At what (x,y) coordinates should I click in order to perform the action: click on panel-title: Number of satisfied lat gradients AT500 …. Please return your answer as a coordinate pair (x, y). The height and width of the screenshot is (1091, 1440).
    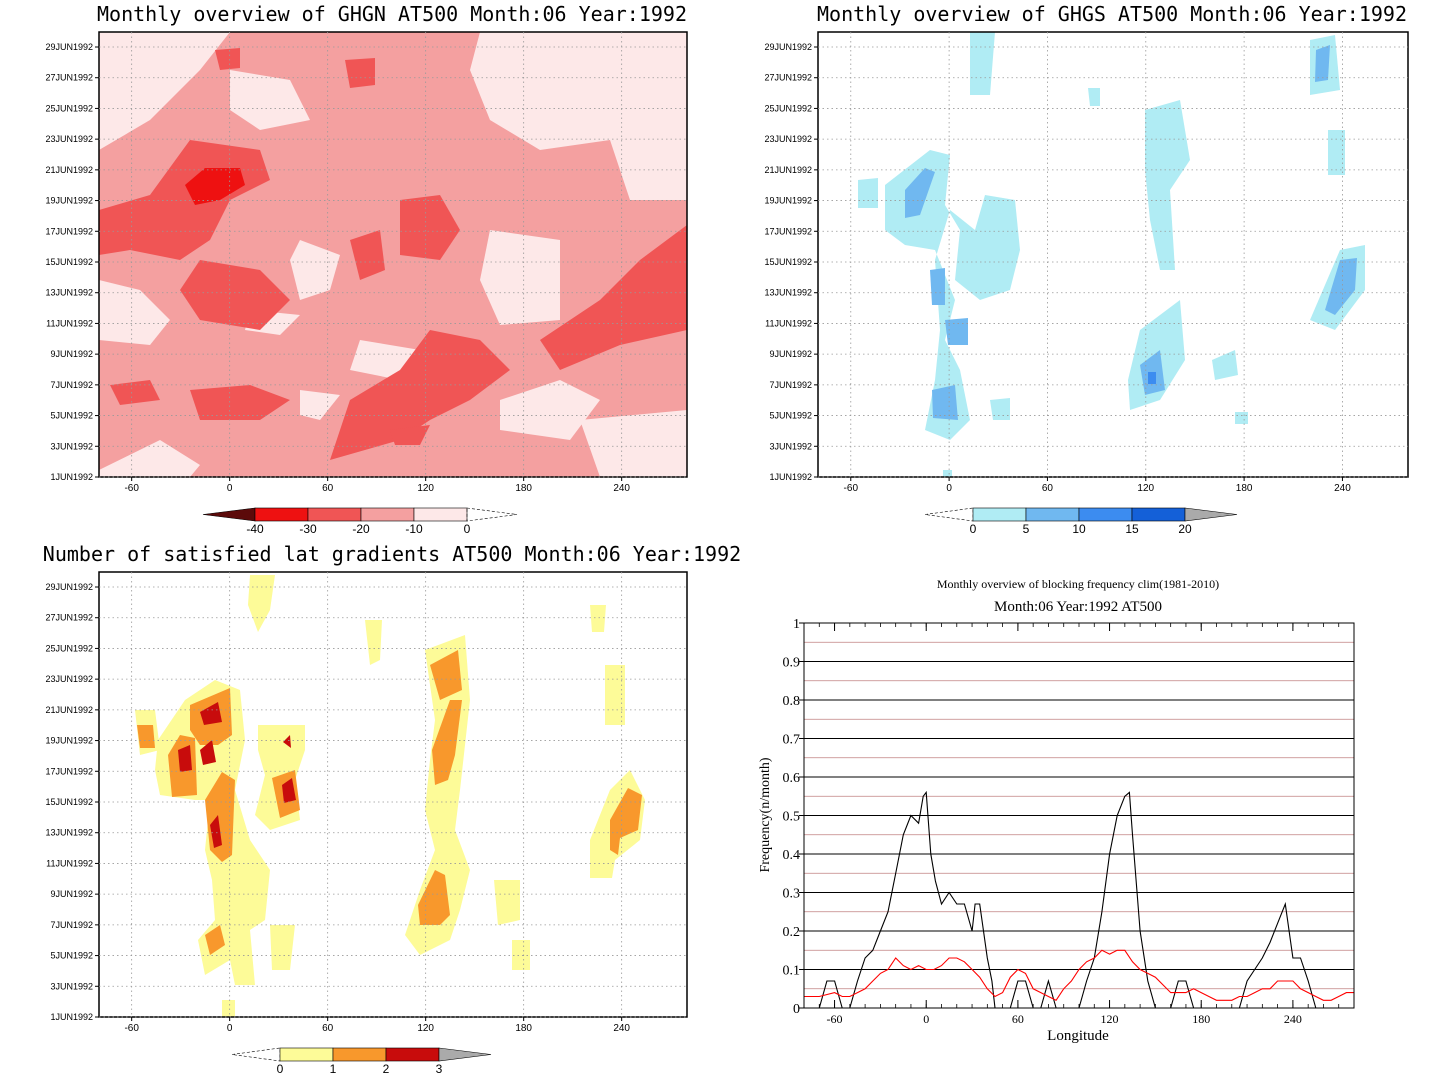
    Looking at the image, I should click on (392, 554).